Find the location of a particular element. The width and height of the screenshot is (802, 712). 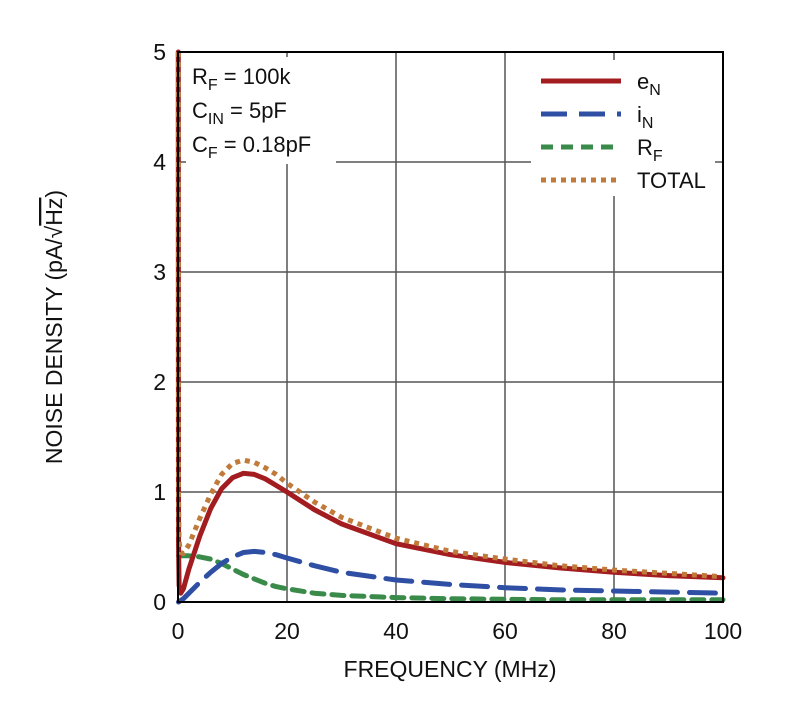

y-axis-label-prefix: NOISE DENSITY (pA/ is located at coordinates (54, 351).